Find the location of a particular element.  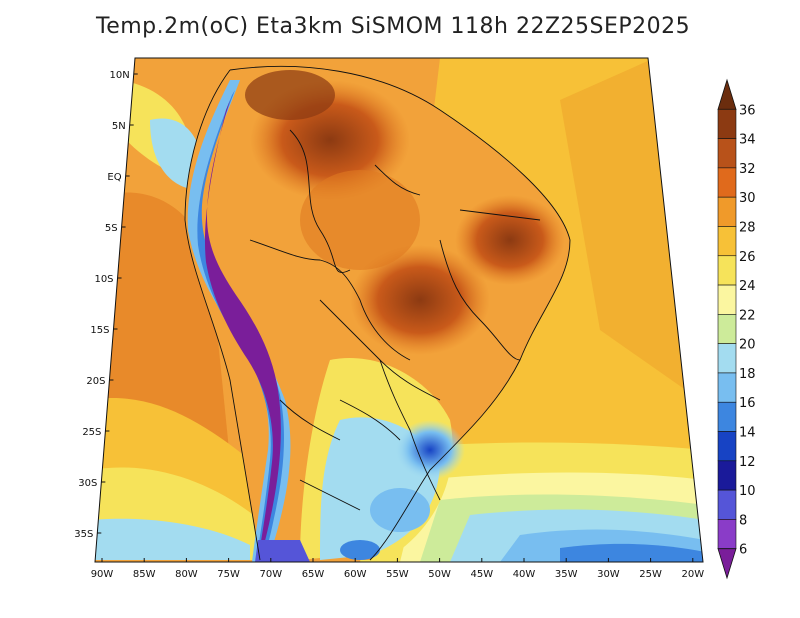

colorbar-label: 36 is located at coordinates (747, 110).